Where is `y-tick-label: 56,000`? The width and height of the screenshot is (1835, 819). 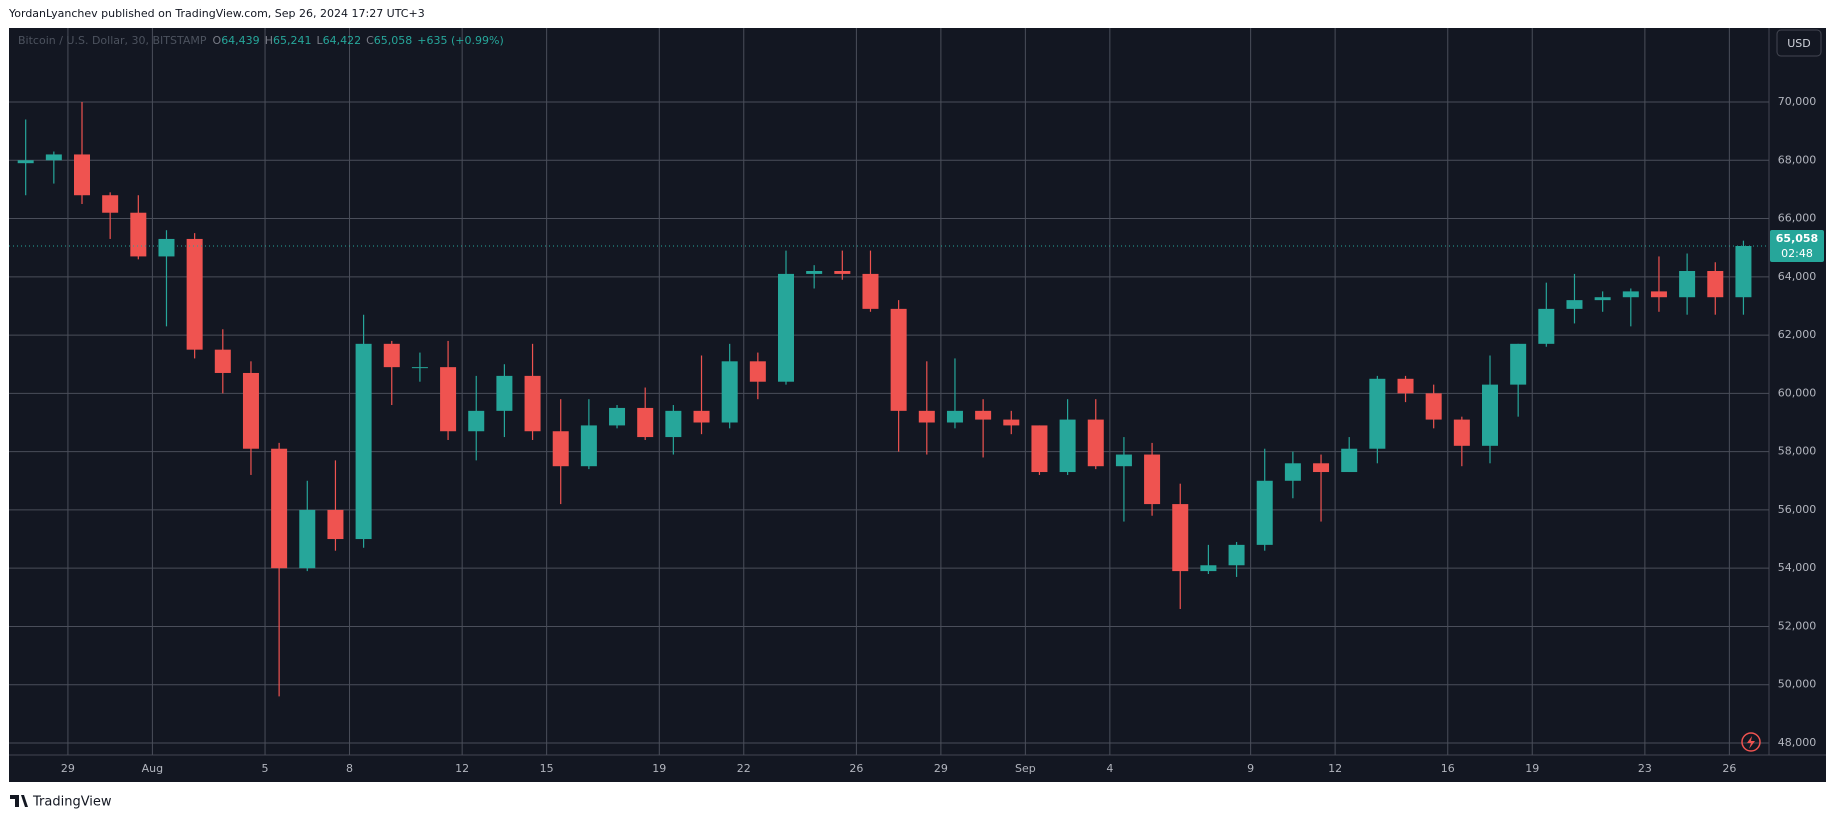
y-tick-label: 56,000 is located at coordinates (1797, 509).